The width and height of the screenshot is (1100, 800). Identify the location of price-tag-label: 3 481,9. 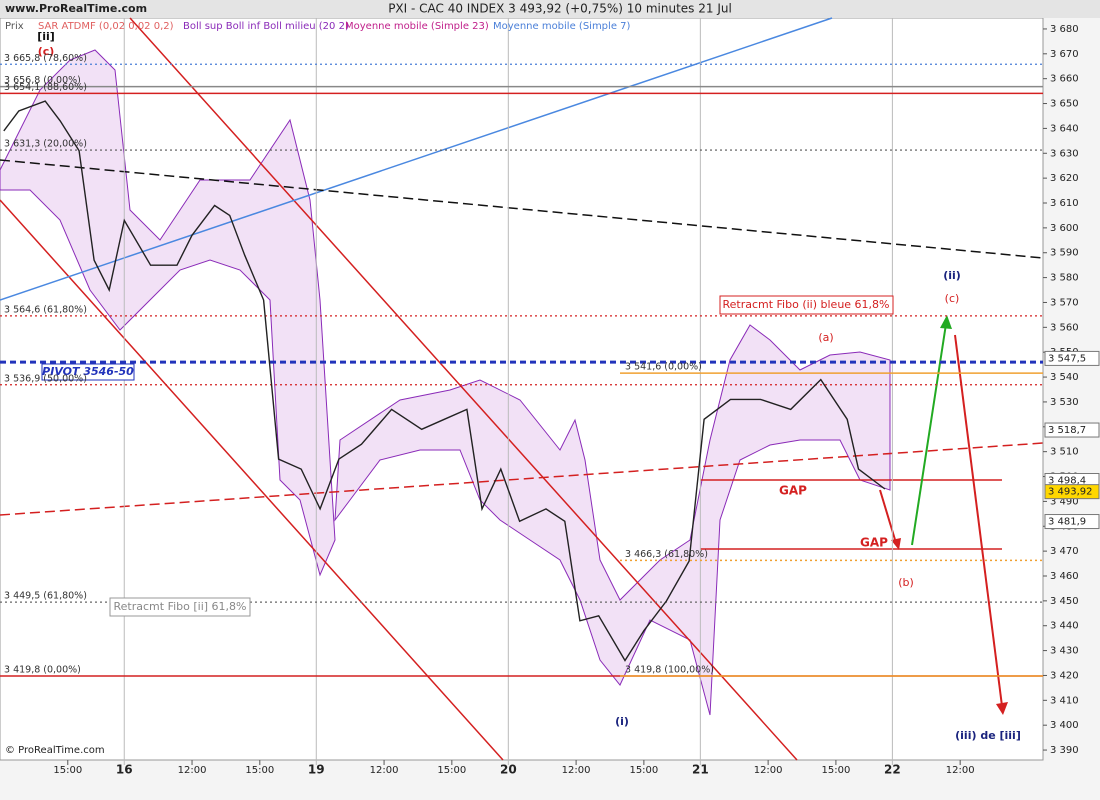
(1067, 522).